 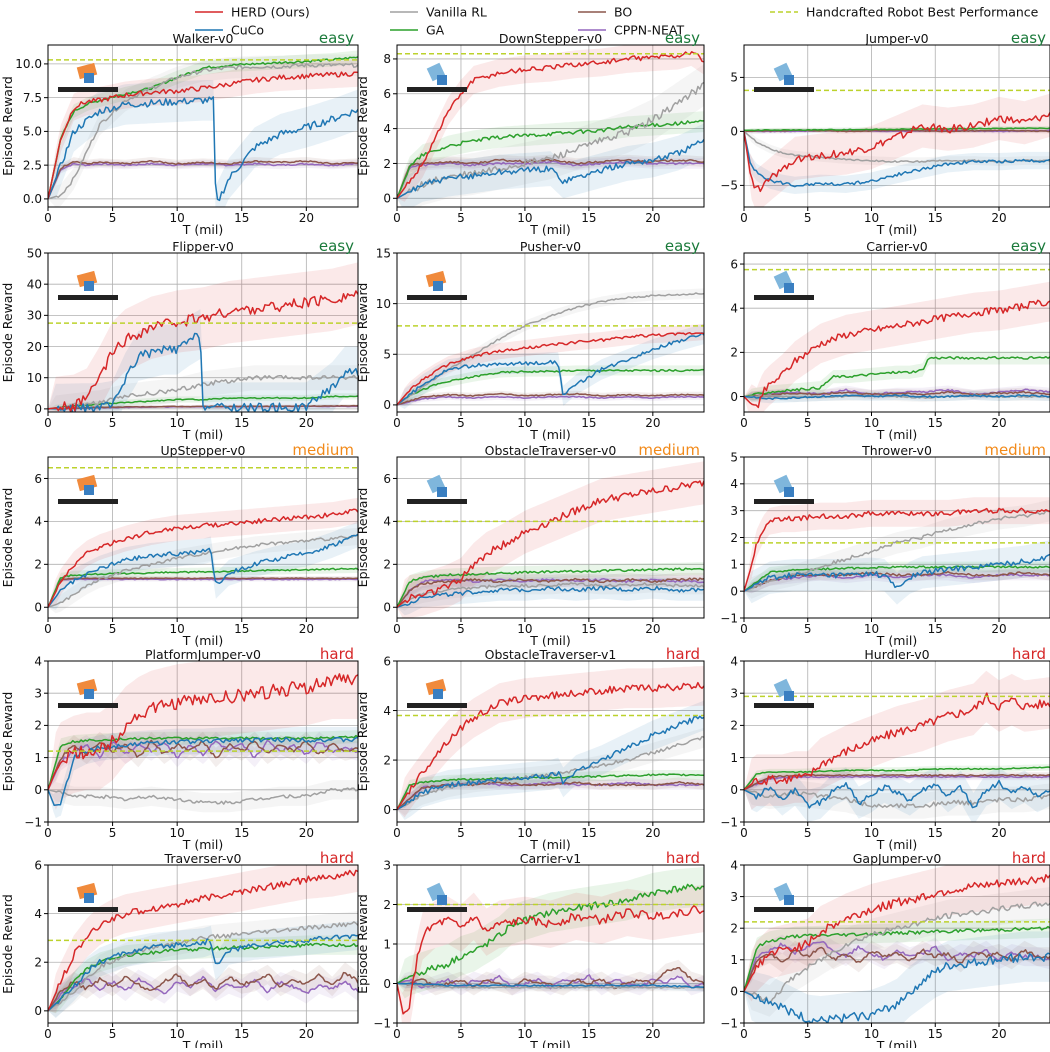 I want to click on legend-label: HERD (Ours), so click(x=270, y=12).